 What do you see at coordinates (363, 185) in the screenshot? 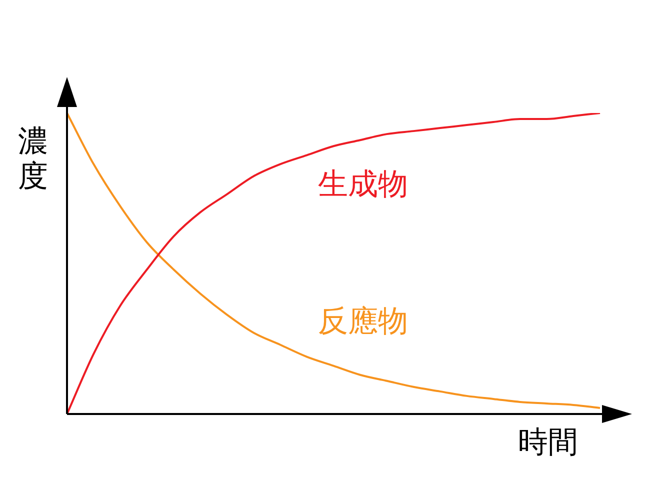
I see `series-label: 生成物` at bounding box center [363, 185].